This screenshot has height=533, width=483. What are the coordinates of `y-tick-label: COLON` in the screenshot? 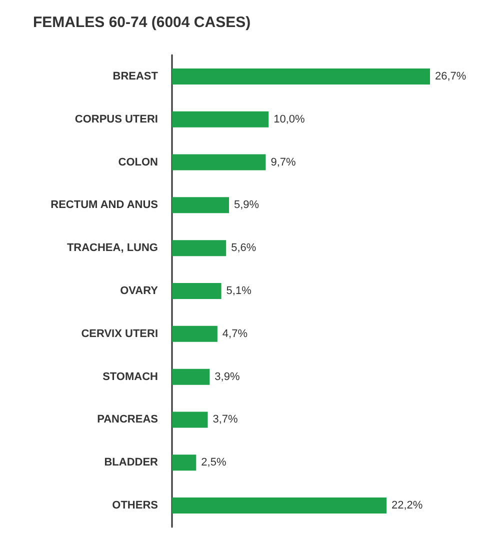 It's located at (138, 162).